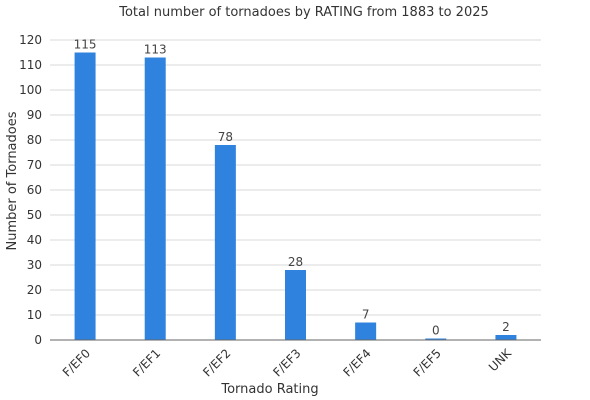 The width and height of the screenshot is (590, 400). I want to click on bar-f-ef5, so click(436, 339).